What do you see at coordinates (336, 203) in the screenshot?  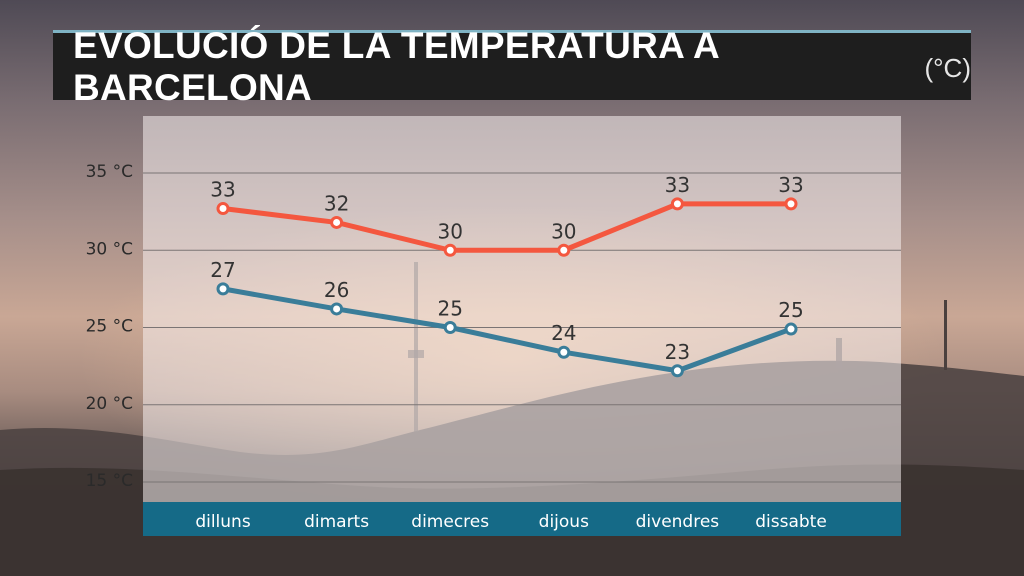 I see `data-label: 32` at bounding box center [336, 203].